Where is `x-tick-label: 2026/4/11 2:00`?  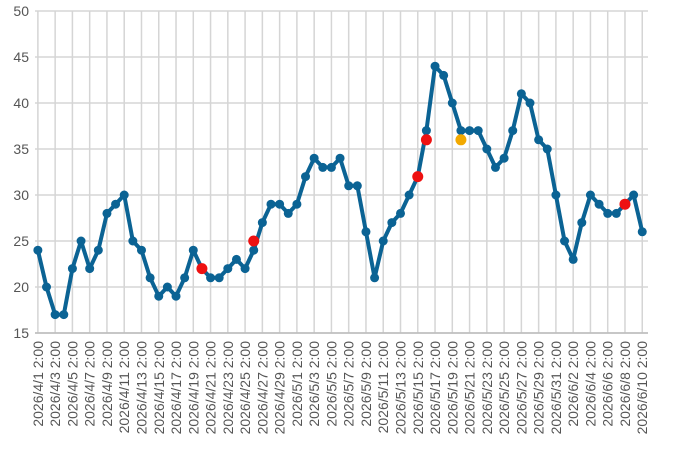 x-tick-label: 2026/4/11 2:00 is located at coordinates (124, 387).